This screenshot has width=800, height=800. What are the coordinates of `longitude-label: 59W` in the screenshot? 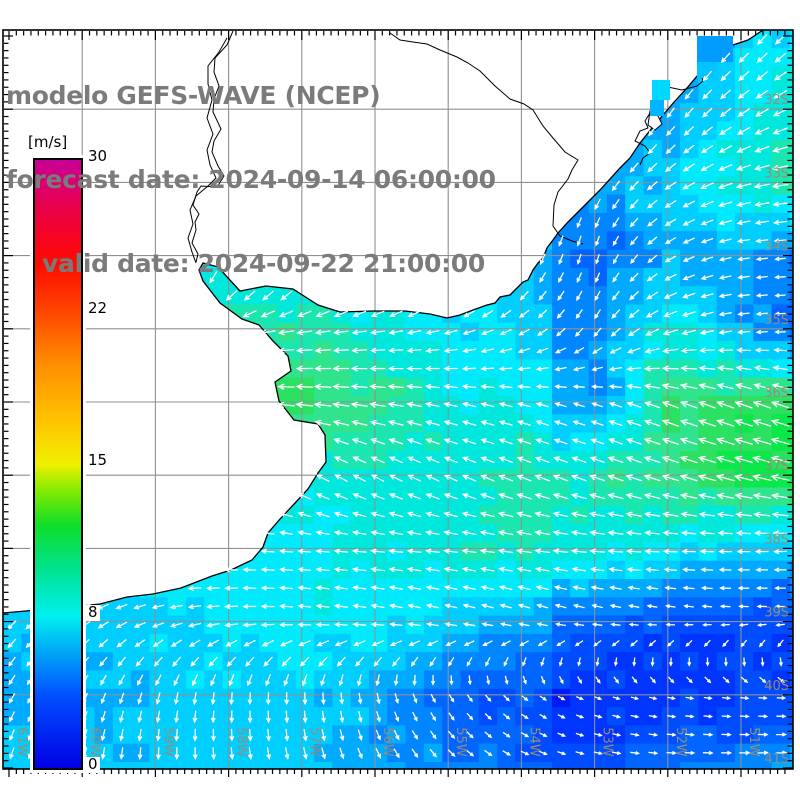 It's located at (167, 742).